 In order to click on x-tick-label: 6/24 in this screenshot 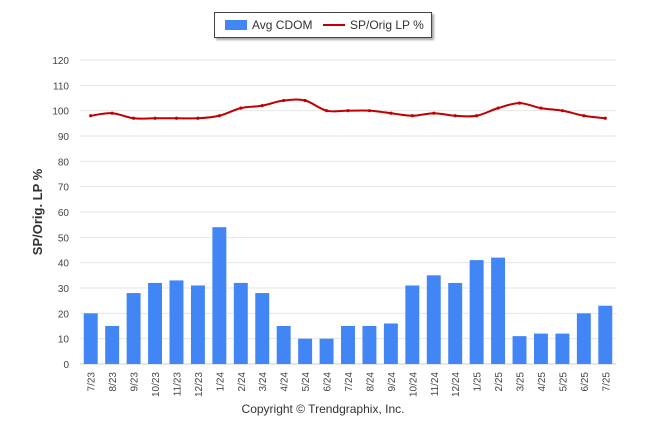, I will do `click(328, 382)`.